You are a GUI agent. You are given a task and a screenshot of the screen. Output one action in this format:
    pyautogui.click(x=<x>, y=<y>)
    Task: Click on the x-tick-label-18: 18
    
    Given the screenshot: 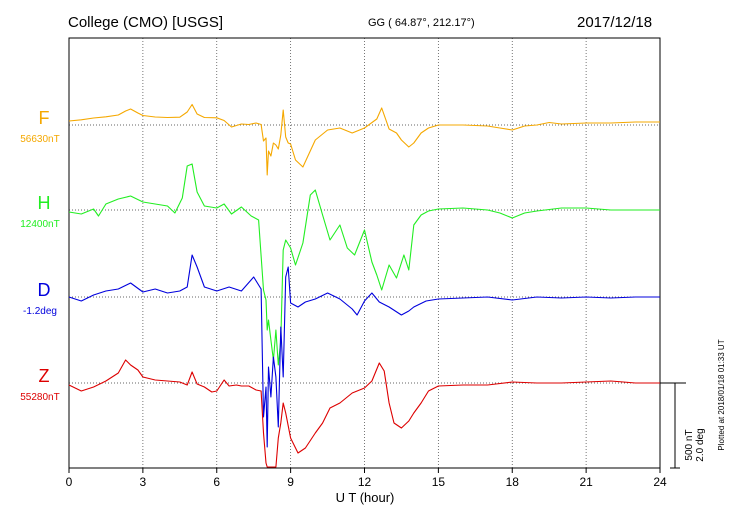 What is the action you would take?
    pyautogui.click(x=513, y=482)
    